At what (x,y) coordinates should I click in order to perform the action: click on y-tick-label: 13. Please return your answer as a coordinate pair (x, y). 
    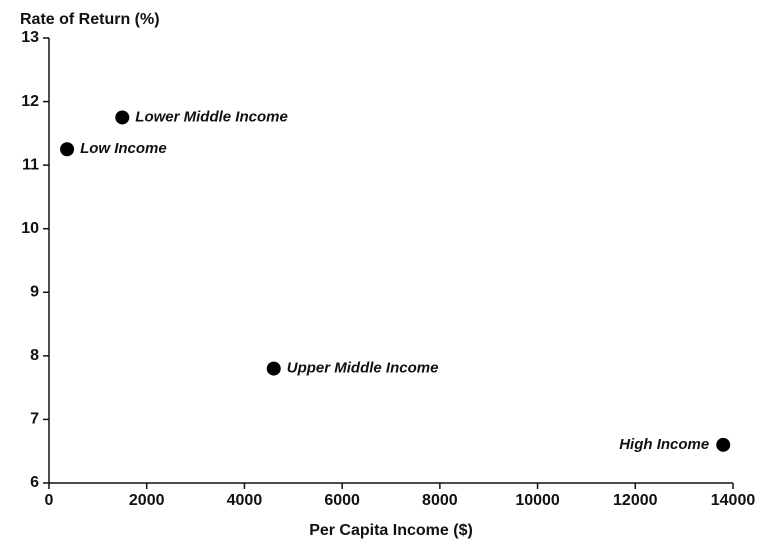
    Looking at the image, I should click on (30, 37).